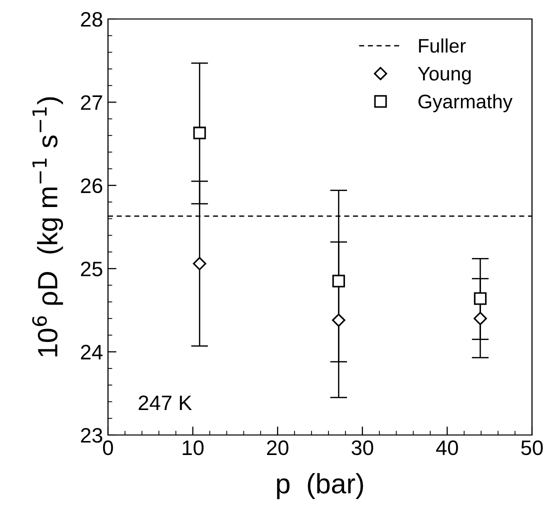 The width and height of the screenshot is (548, 514). I want to click on x-axis-title: p (bar), so click(320, 486).